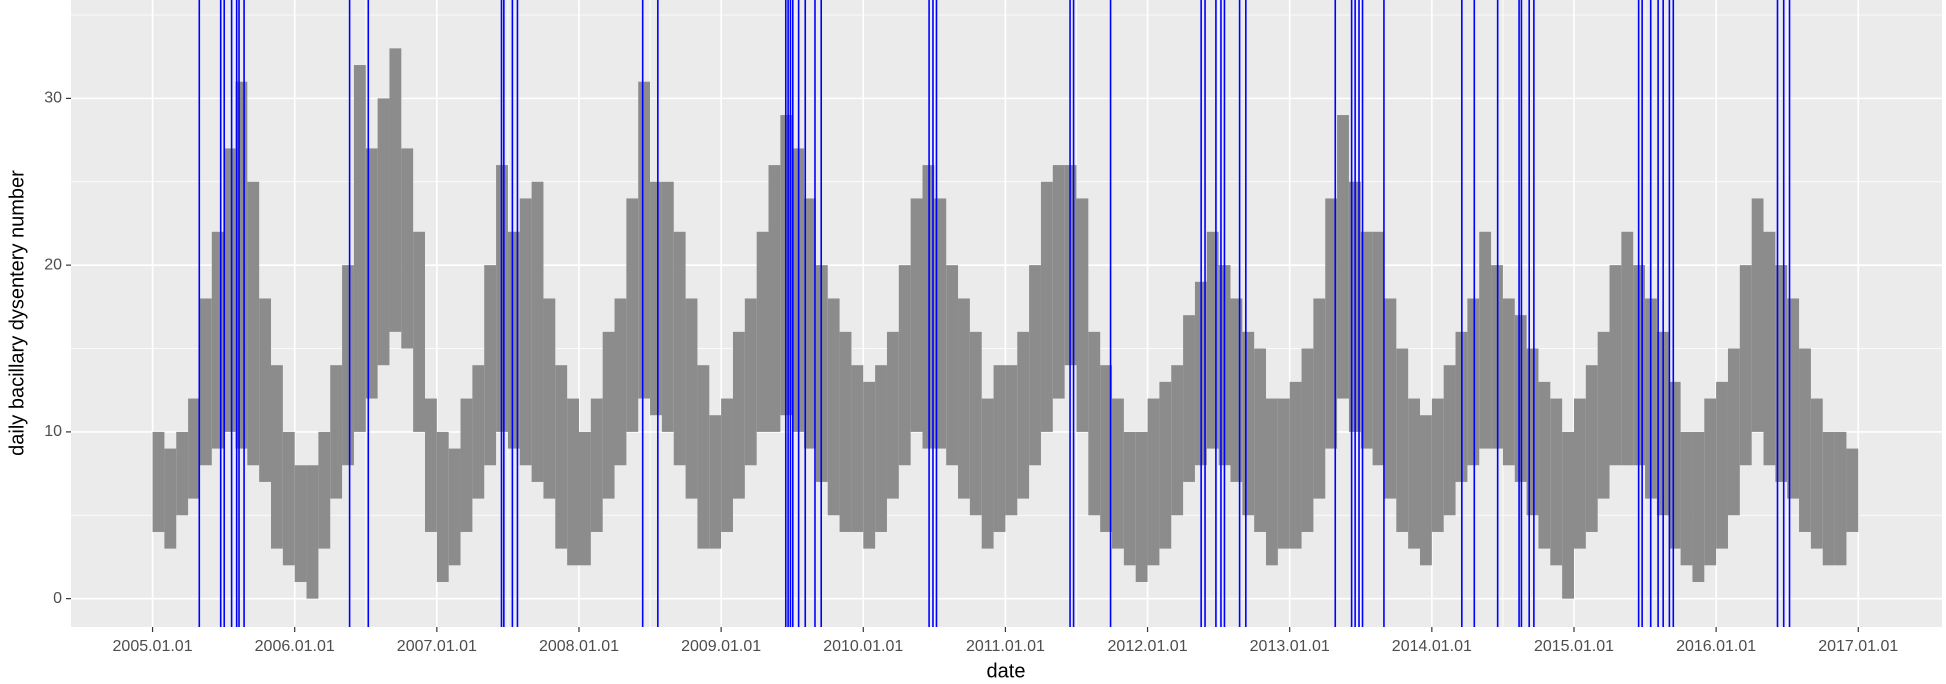 Image resolution: width=1946 pixels, height=684 pixels. I want to click on x-tick-label: 2008.01.01, so click(579, 646).